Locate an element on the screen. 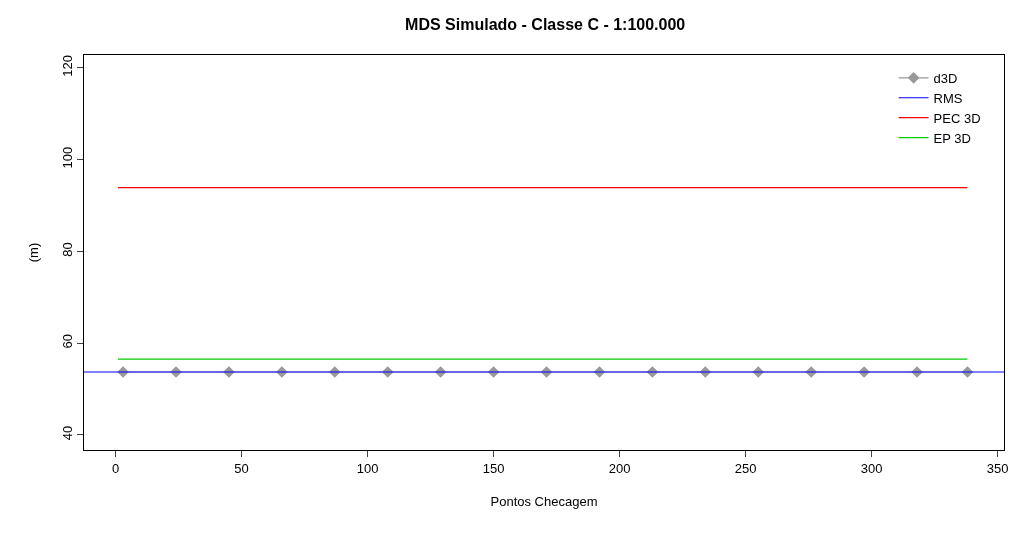 The height and width of the screenshot is (533, 1019). y-tick-label: 120 is located at coordinates (67, 66).